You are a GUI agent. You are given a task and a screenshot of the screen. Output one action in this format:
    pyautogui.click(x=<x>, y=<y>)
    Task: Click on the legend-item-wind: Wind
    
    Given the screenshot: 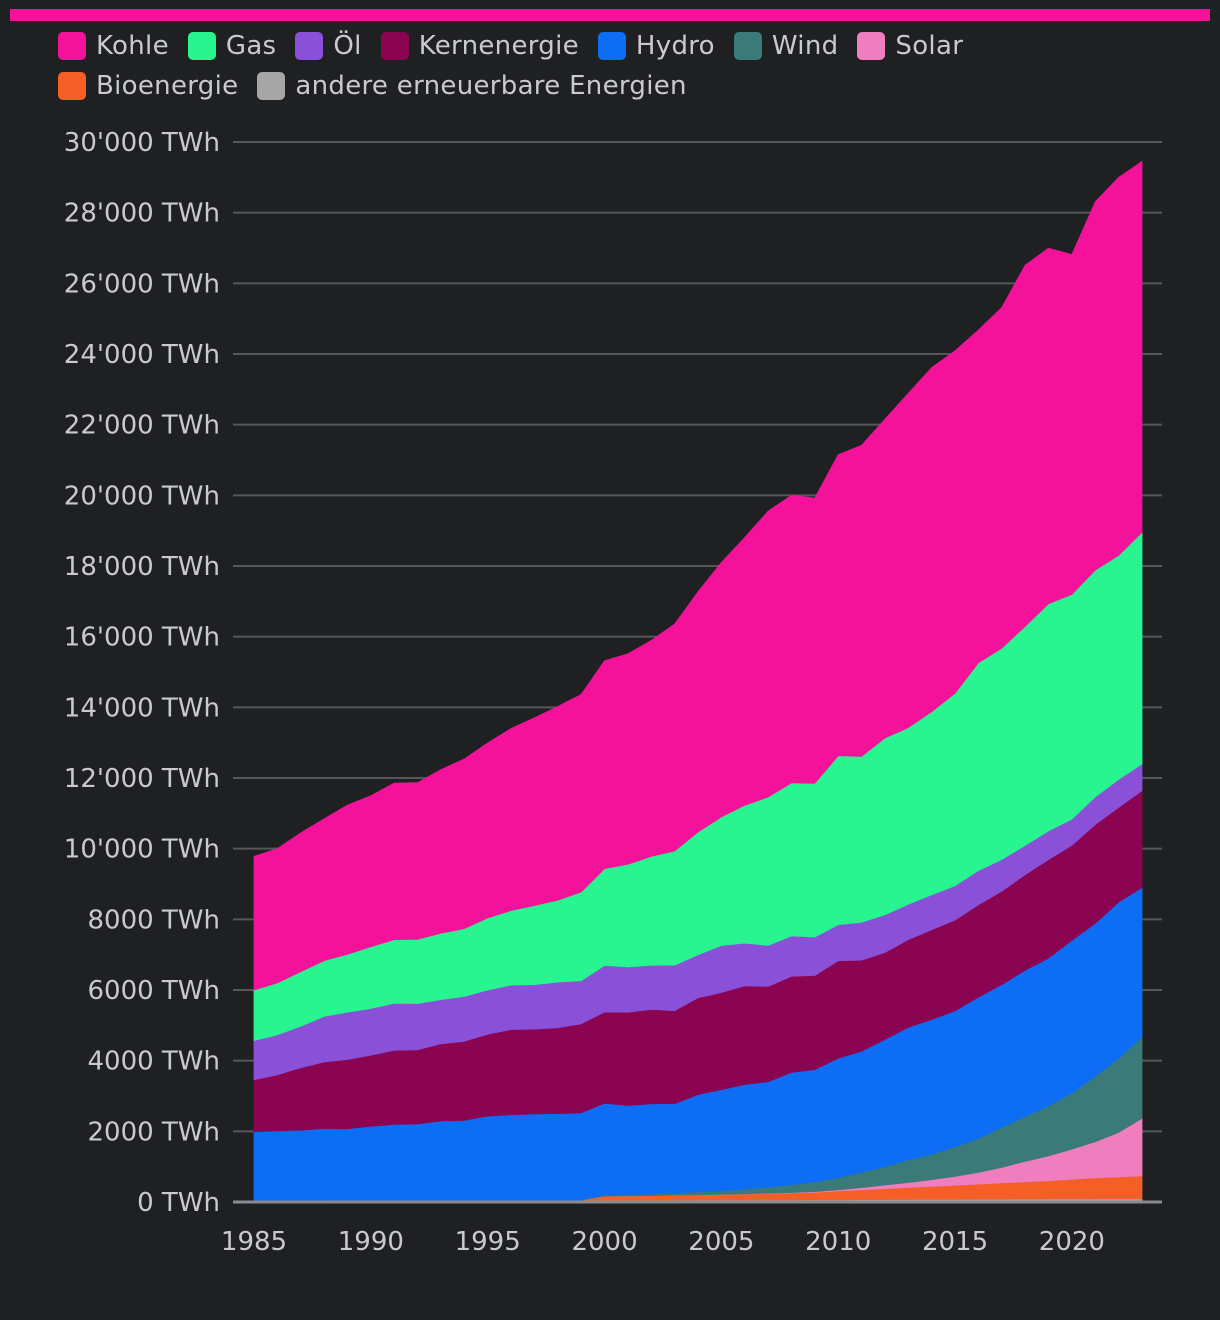 What is the action you would take?
    pyautogui.click(x=786, y=46)
    